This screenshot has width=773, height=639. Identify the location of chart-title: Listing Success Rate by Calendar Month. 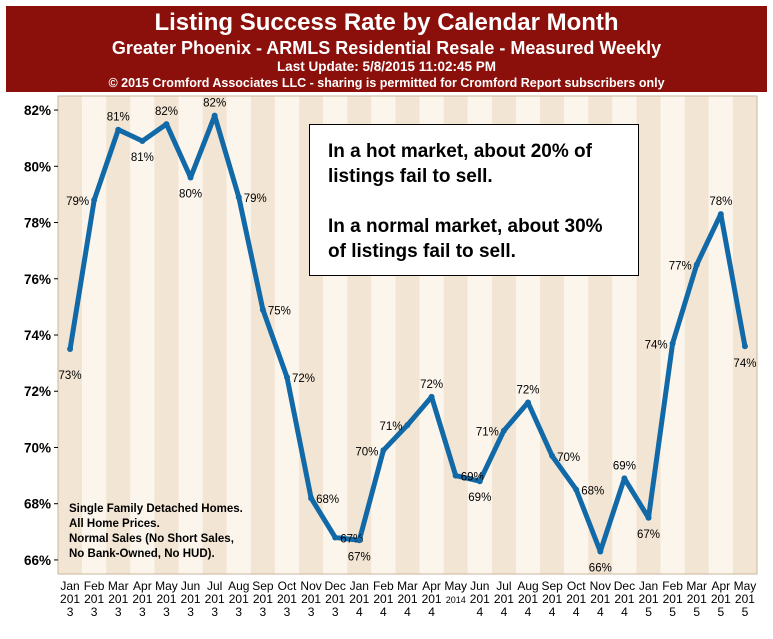
(386, 22).